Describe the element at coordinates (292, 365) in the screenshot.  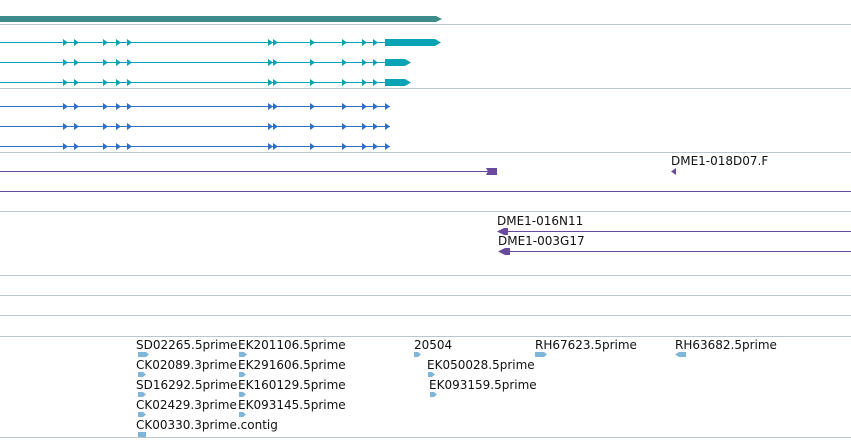
I see `est-label: EK291606.5prime` at that location.